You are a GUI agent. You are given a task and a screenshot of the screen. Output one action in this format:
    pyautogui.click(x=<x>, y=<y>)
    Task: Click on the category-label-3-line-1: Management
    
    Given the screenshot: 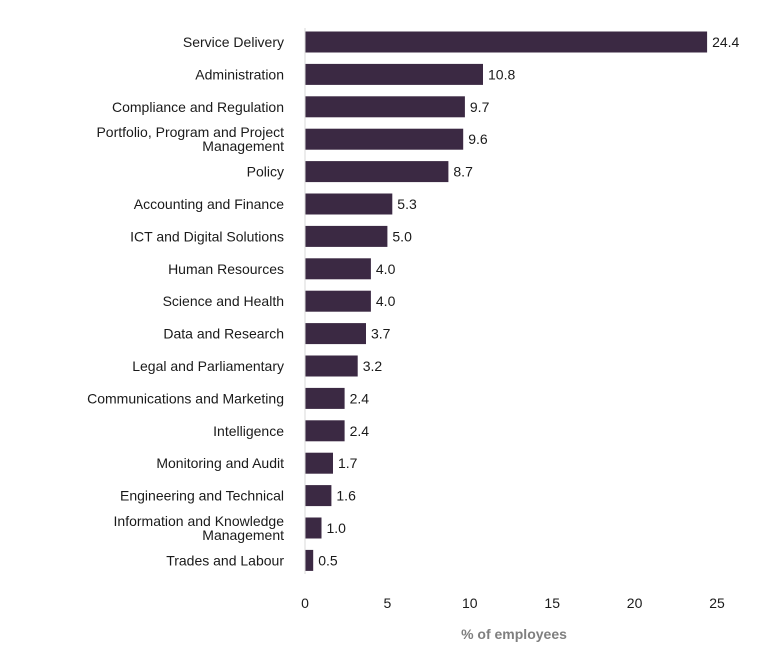 What is the action you would take?
    pyautogui.click(x=243, y=146)
    